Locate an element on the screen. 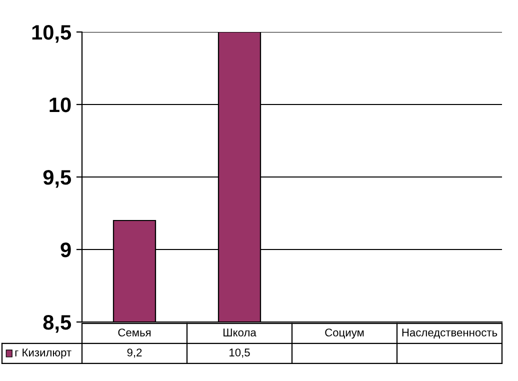 This screenshot has height=381, width=518. y-tick-label: 10,5 is located at coordinates (52, 34).